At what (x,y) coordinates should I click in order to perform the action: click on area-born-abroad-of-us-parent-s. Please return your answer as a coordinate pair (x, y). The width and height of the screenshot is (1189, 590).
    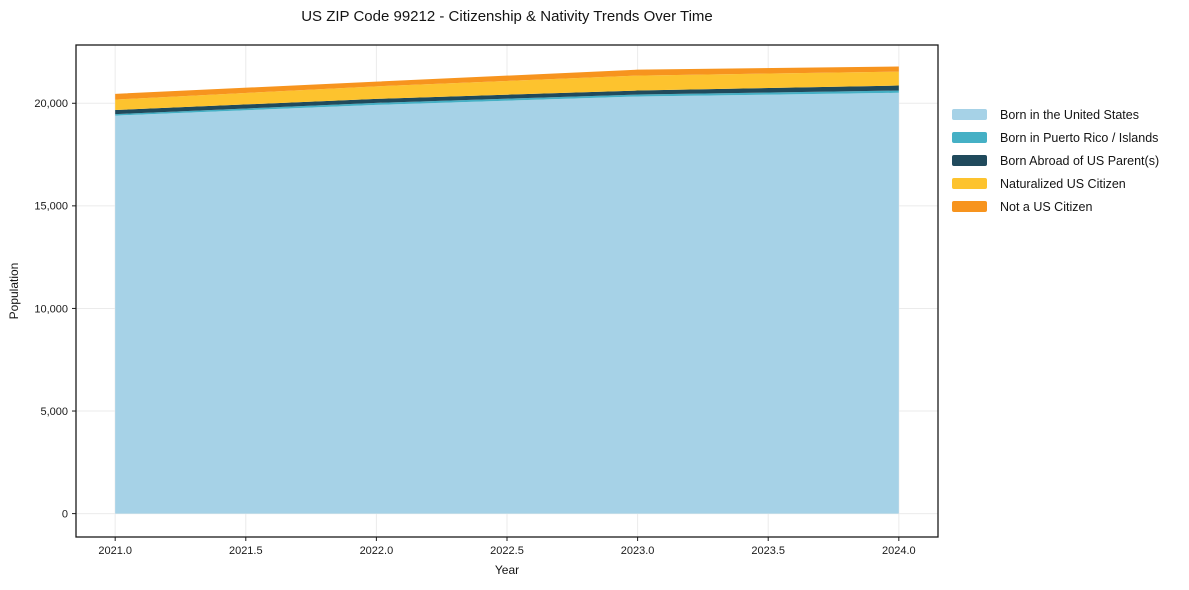
    Looking at the image, I should click on (507, 100).